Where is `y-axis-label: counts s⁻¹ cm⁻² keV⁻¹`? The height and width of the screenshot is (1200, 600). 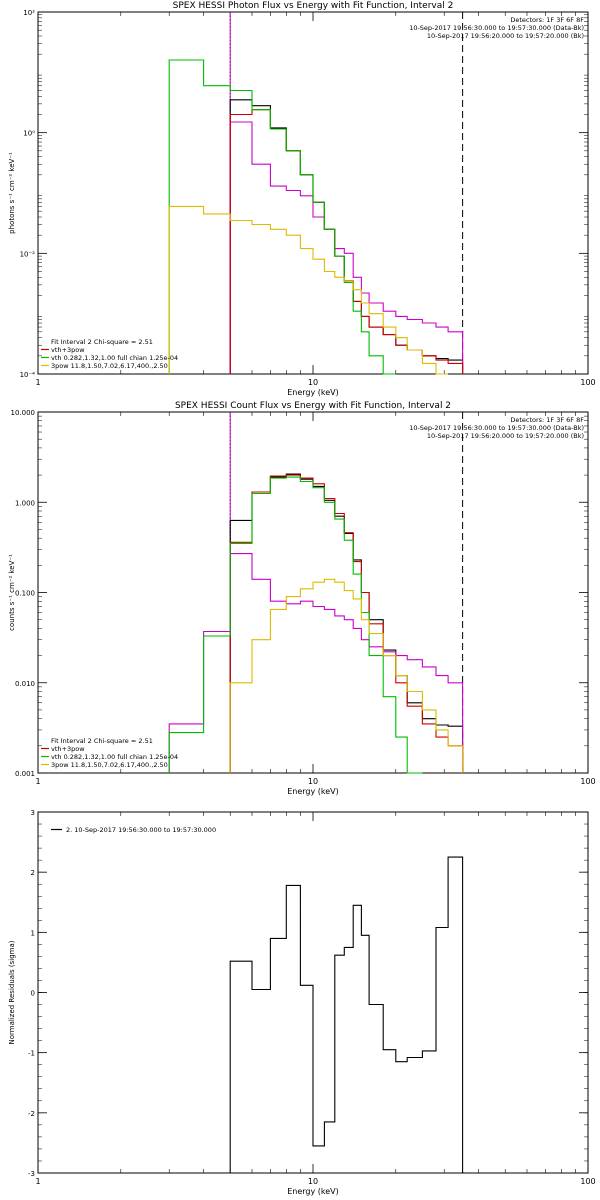 y-axis-label: counts s⁻¹ cm⁻² keV⁻¹ is located at coordinates (12, 592).